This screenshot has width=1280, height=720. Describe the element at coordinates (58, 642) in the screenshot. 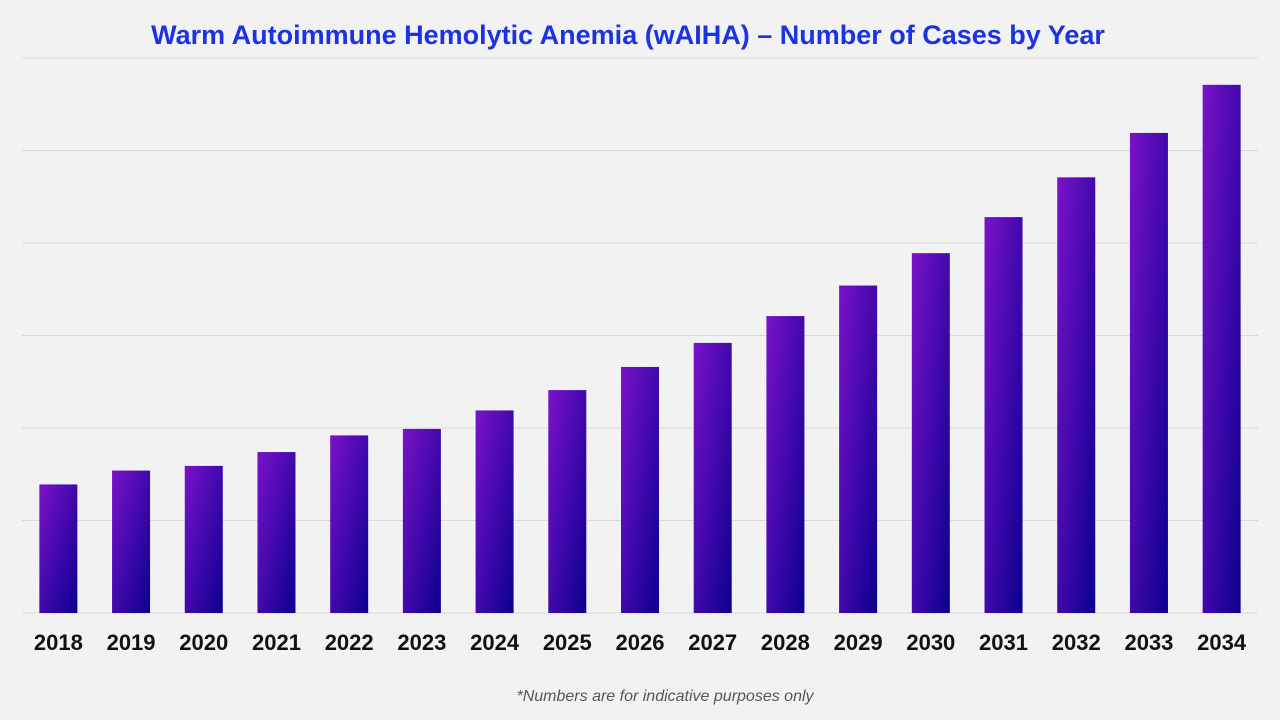

I see `x-tick-label: 2018` at that location.